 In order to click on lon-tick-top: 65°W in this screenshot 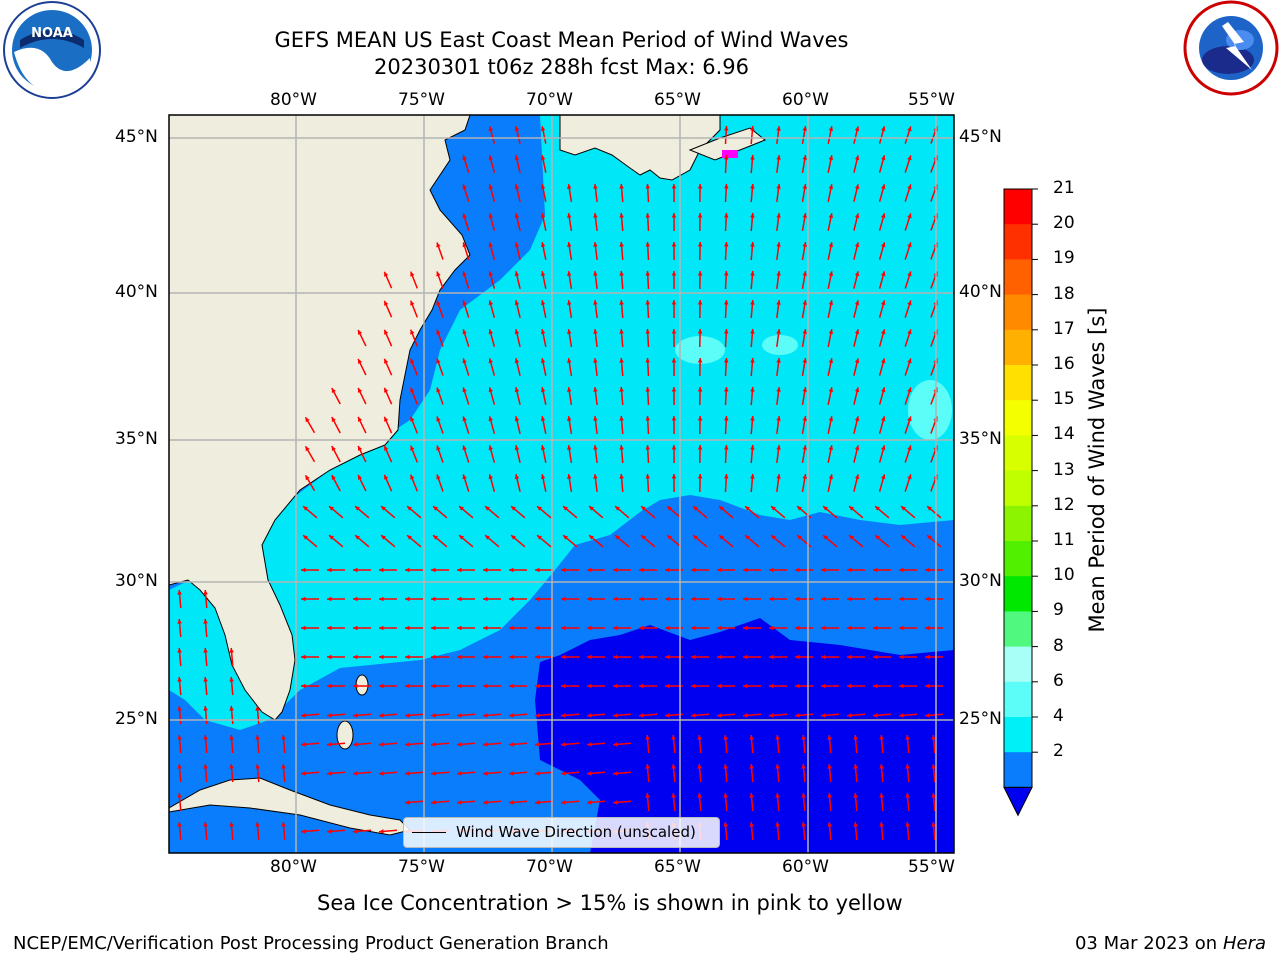, I will do `click(677, 100)`.